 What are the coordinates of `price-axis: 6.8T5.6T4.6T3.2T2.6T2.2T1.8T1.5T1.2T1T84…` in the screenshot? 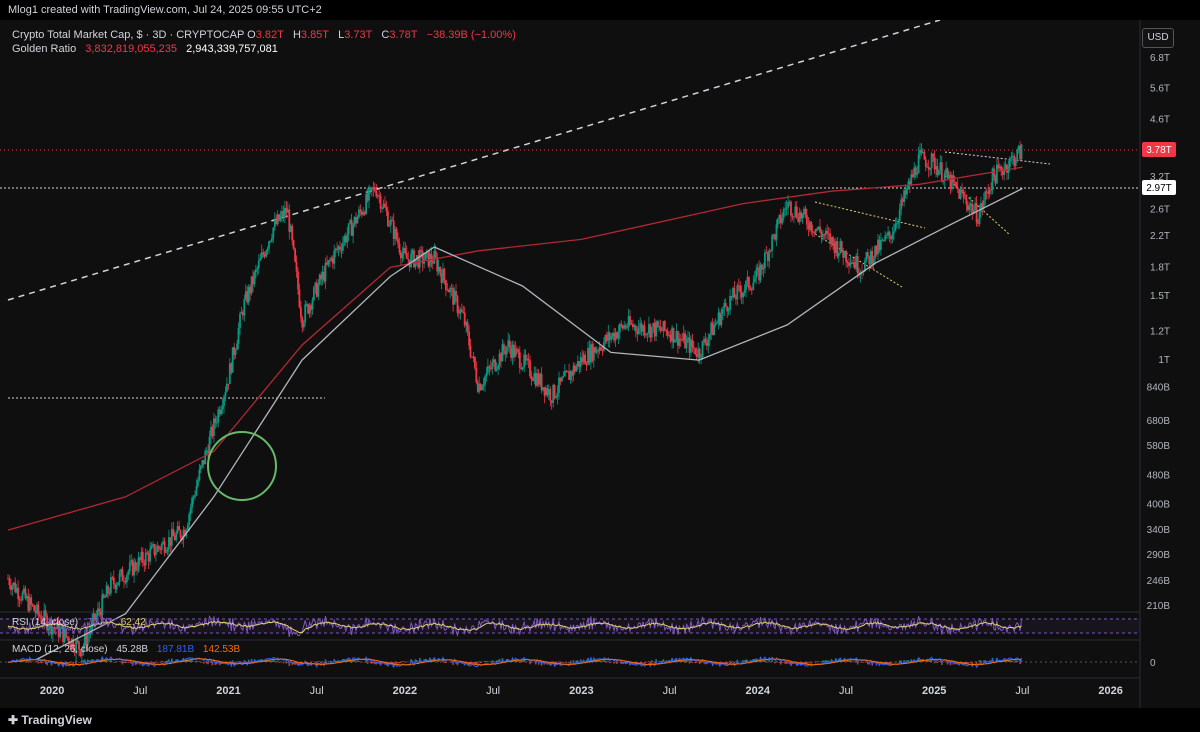 It's located at (1159, 332).